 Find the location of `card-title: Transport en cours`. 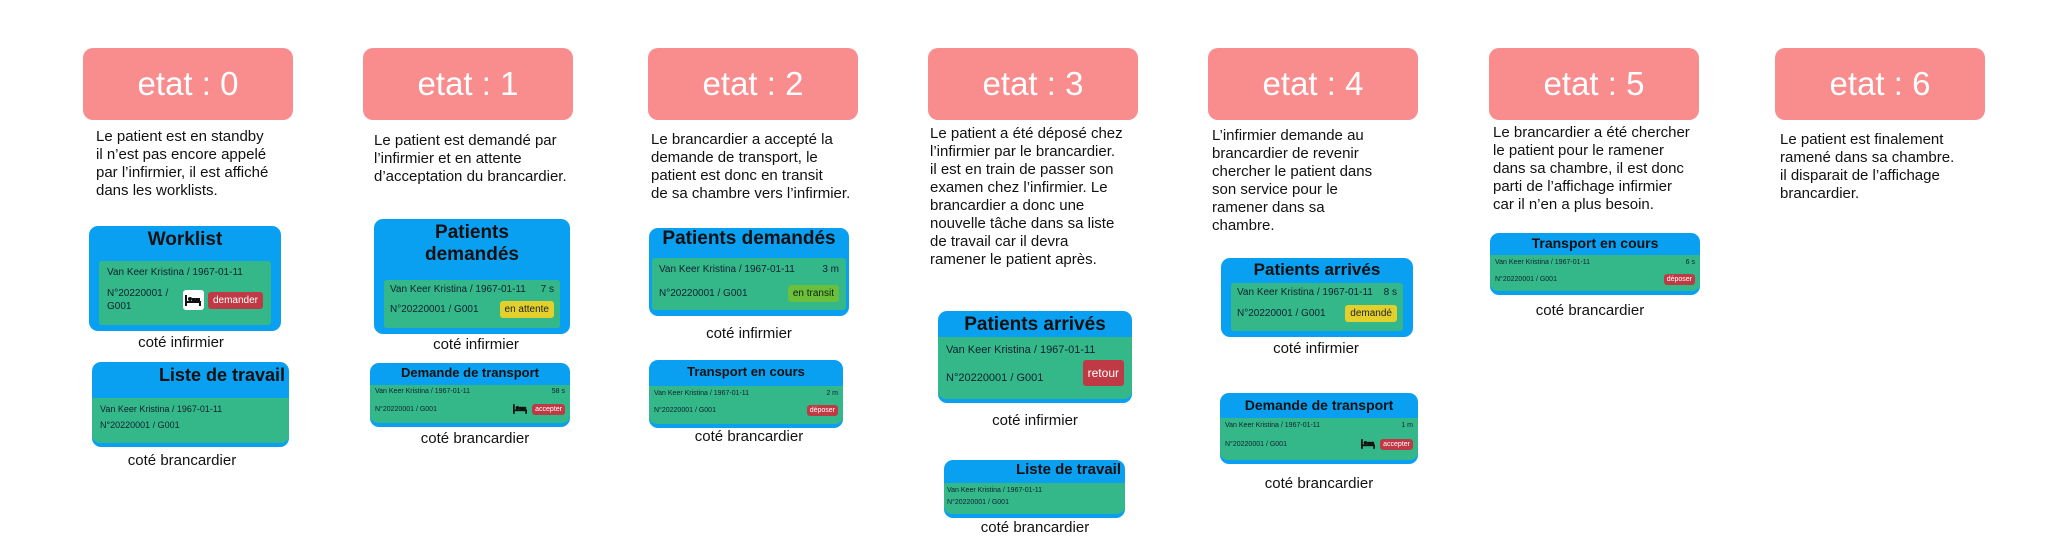

card-title: Transport en cours is located at coordinates (1595, 243).